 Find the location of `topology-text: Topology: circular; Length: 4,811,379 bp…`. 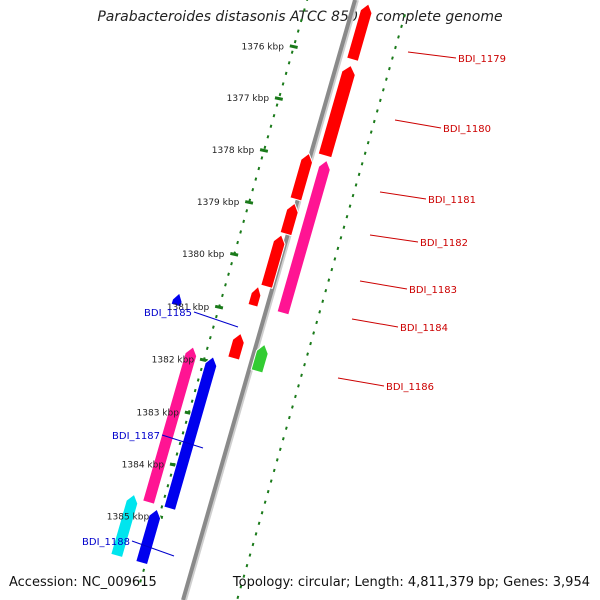

topology-text: Topology: circular; Length: 4,811,379 bp… is located at coordinates (411, 582).